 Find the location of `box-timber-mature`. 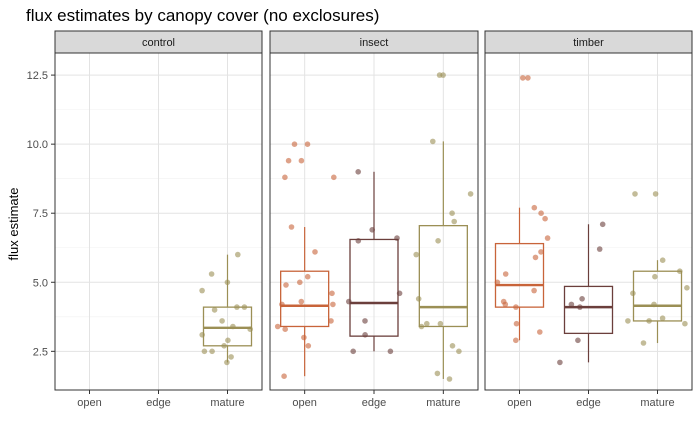

box-timber-mature is located at coordinates (657, 268).